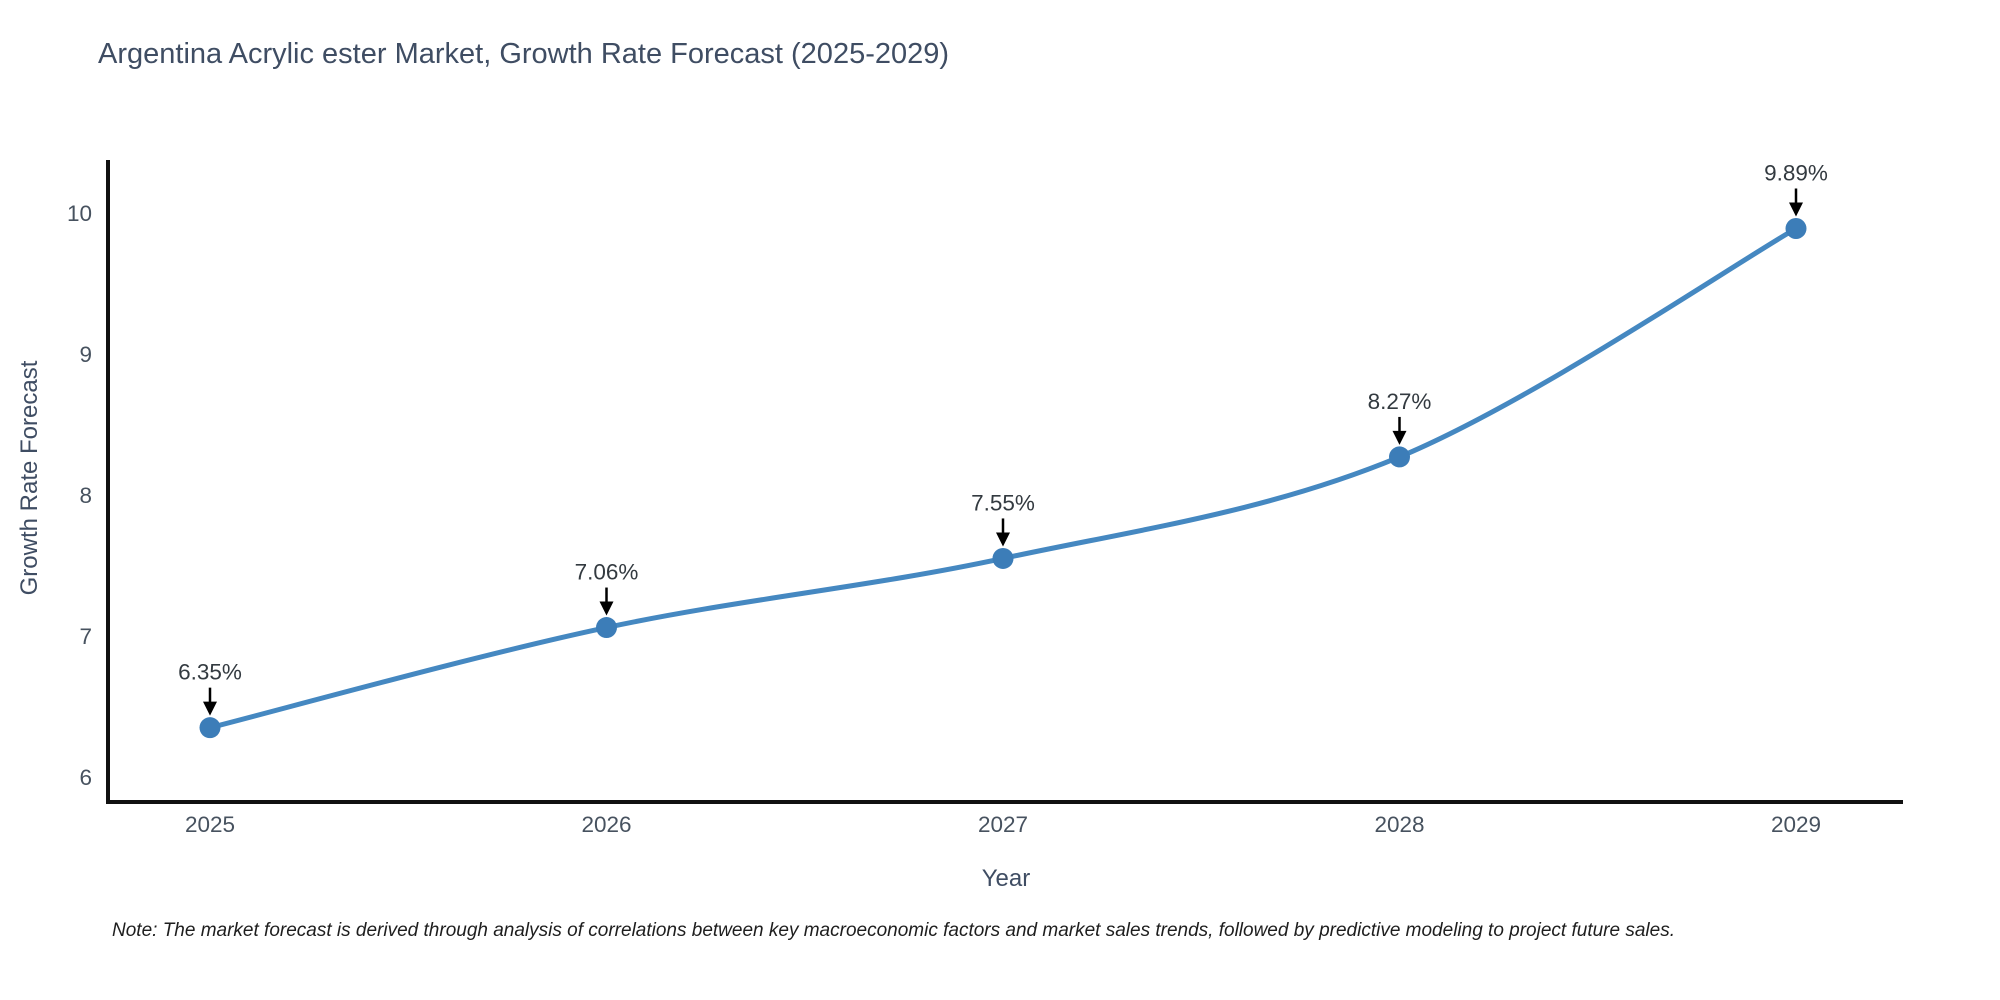  What do you see at coordinates (85, 495) in the screenshot?
I see `y-tick-label: 8` at bounding box center [85, 495].